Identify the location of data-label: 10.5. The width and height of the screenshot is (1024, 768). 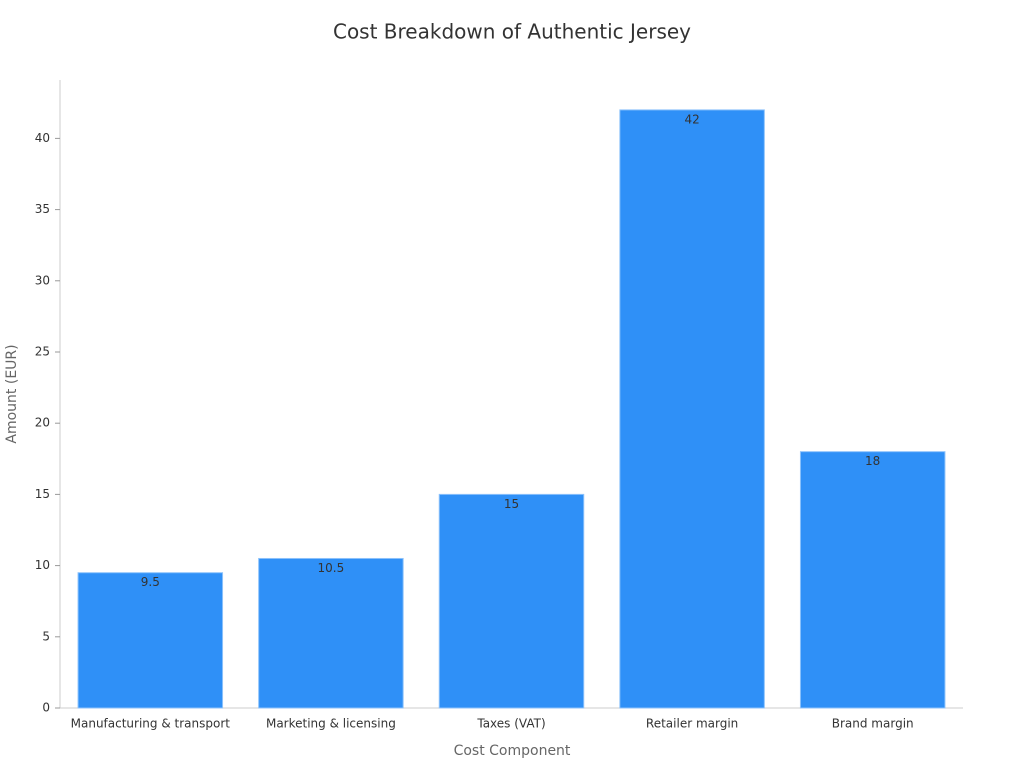
(331, 568).